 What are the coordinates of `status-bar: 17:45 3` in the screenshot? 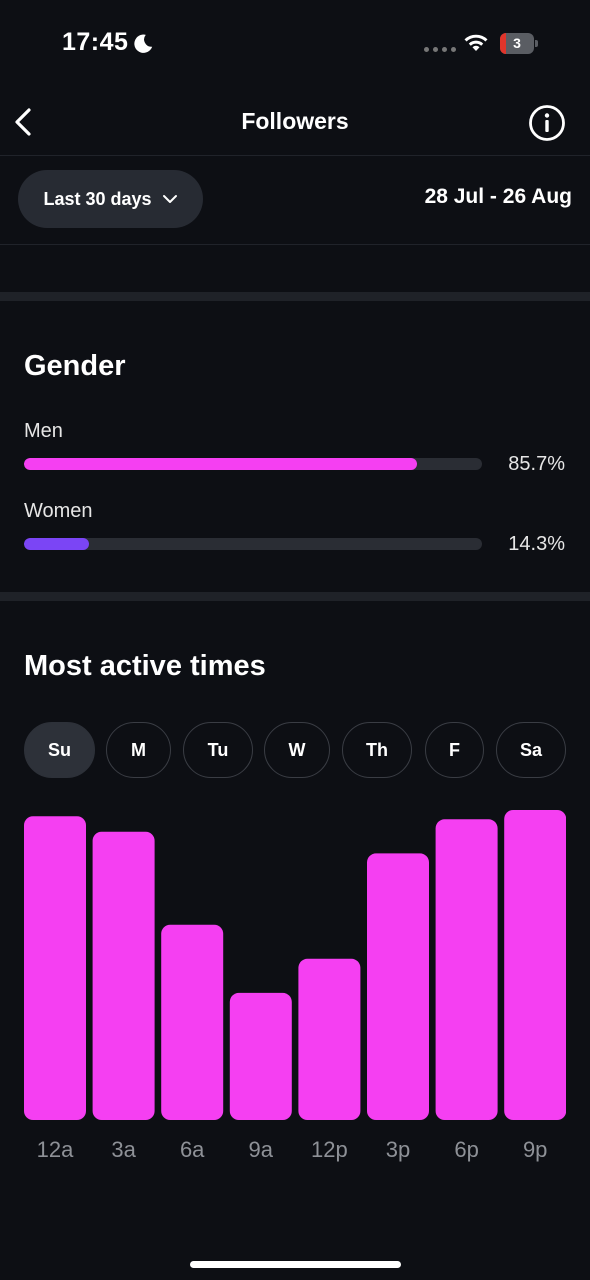 It's located at (295, 45).